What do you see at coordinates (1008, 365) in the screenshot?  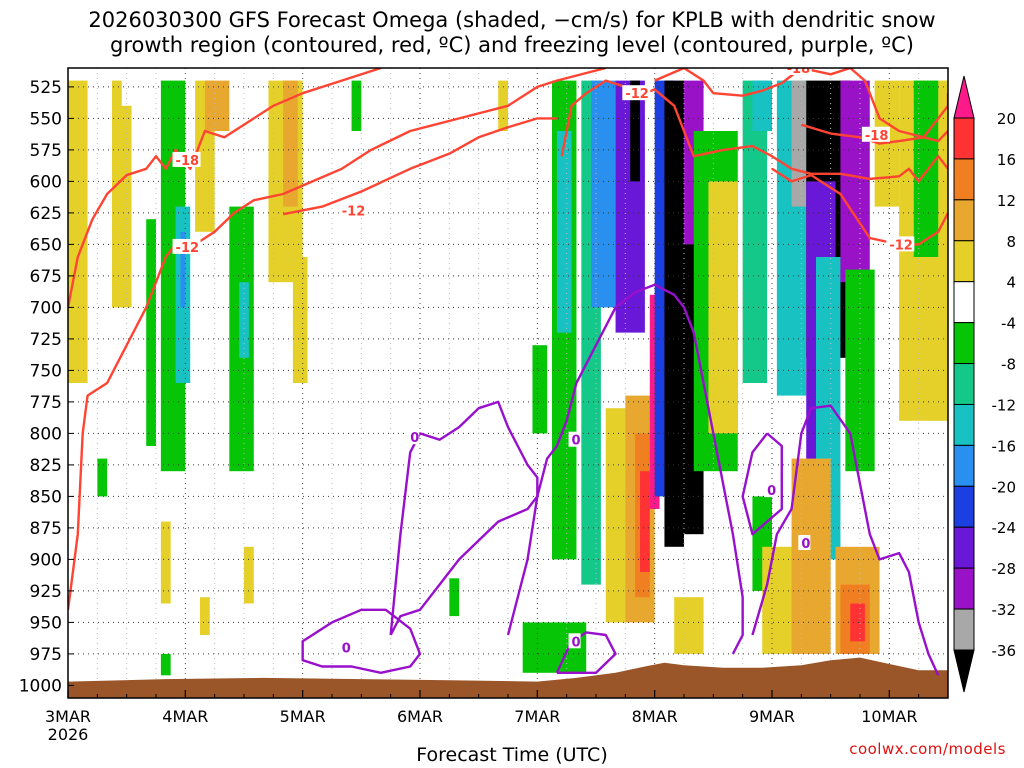 I see `colorbar-label: -8` at bounding box center [1008, 365].